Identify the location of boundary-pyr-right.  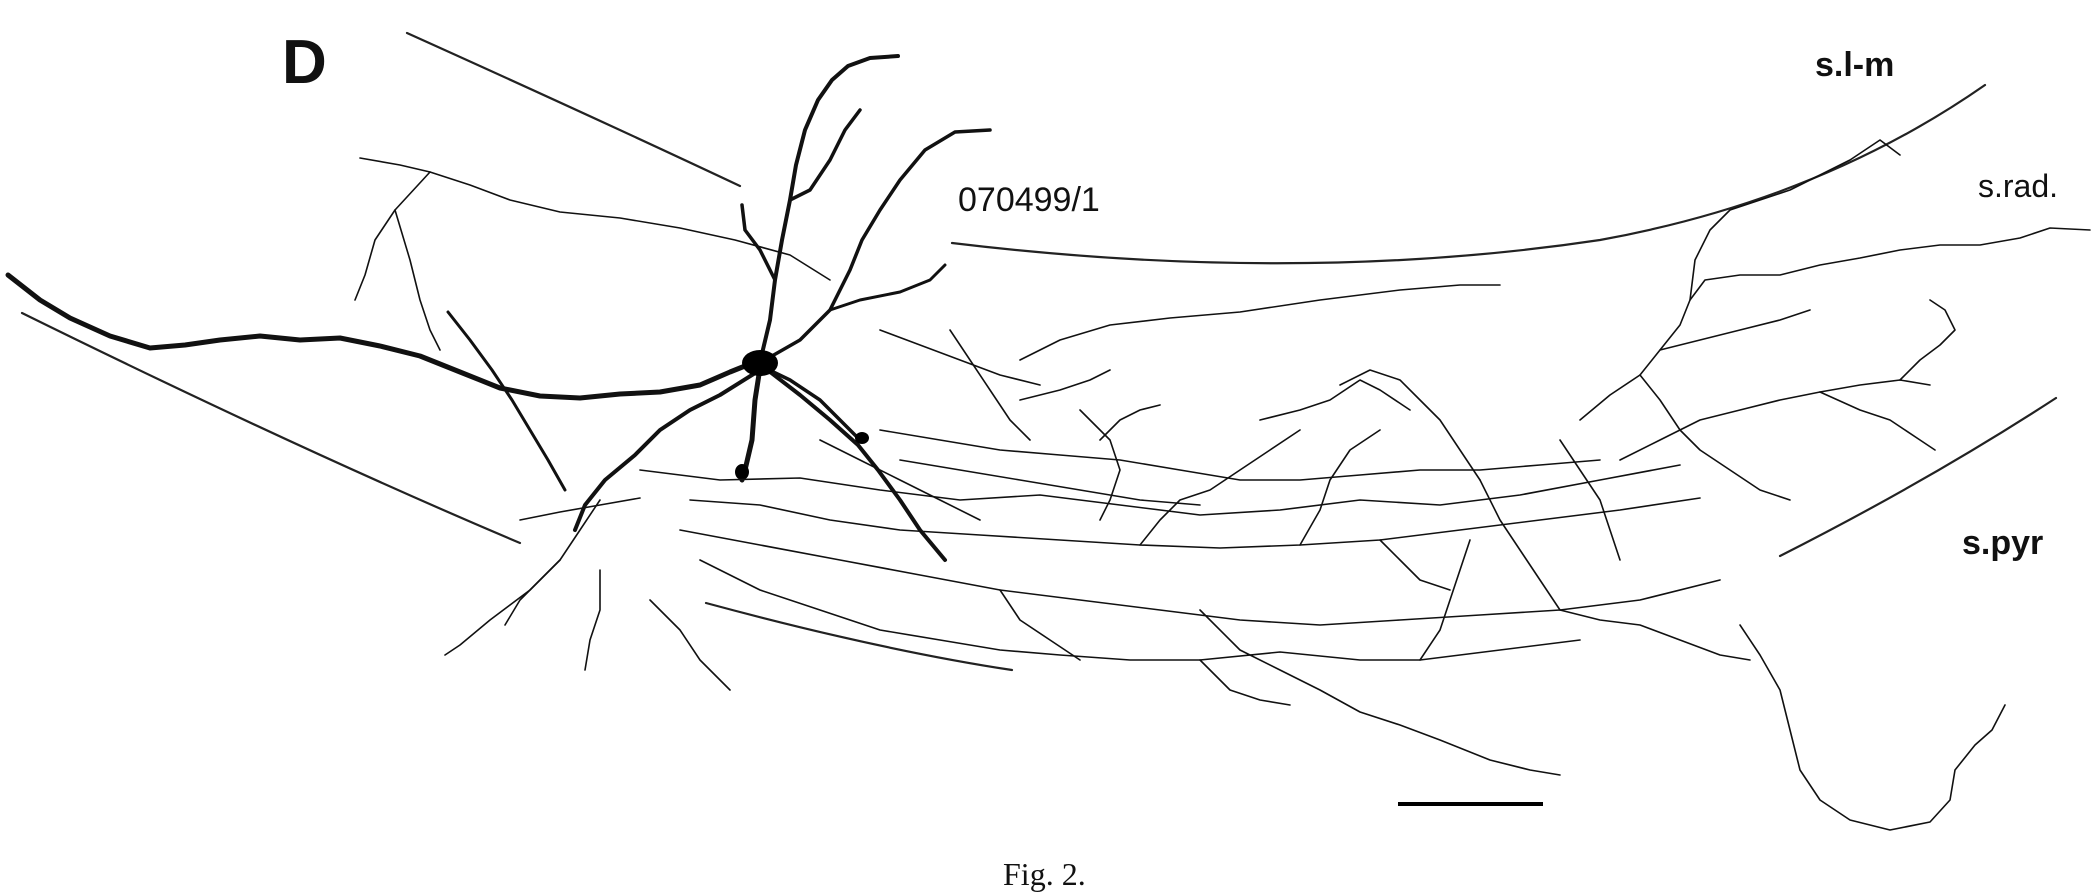
(1918, 477).